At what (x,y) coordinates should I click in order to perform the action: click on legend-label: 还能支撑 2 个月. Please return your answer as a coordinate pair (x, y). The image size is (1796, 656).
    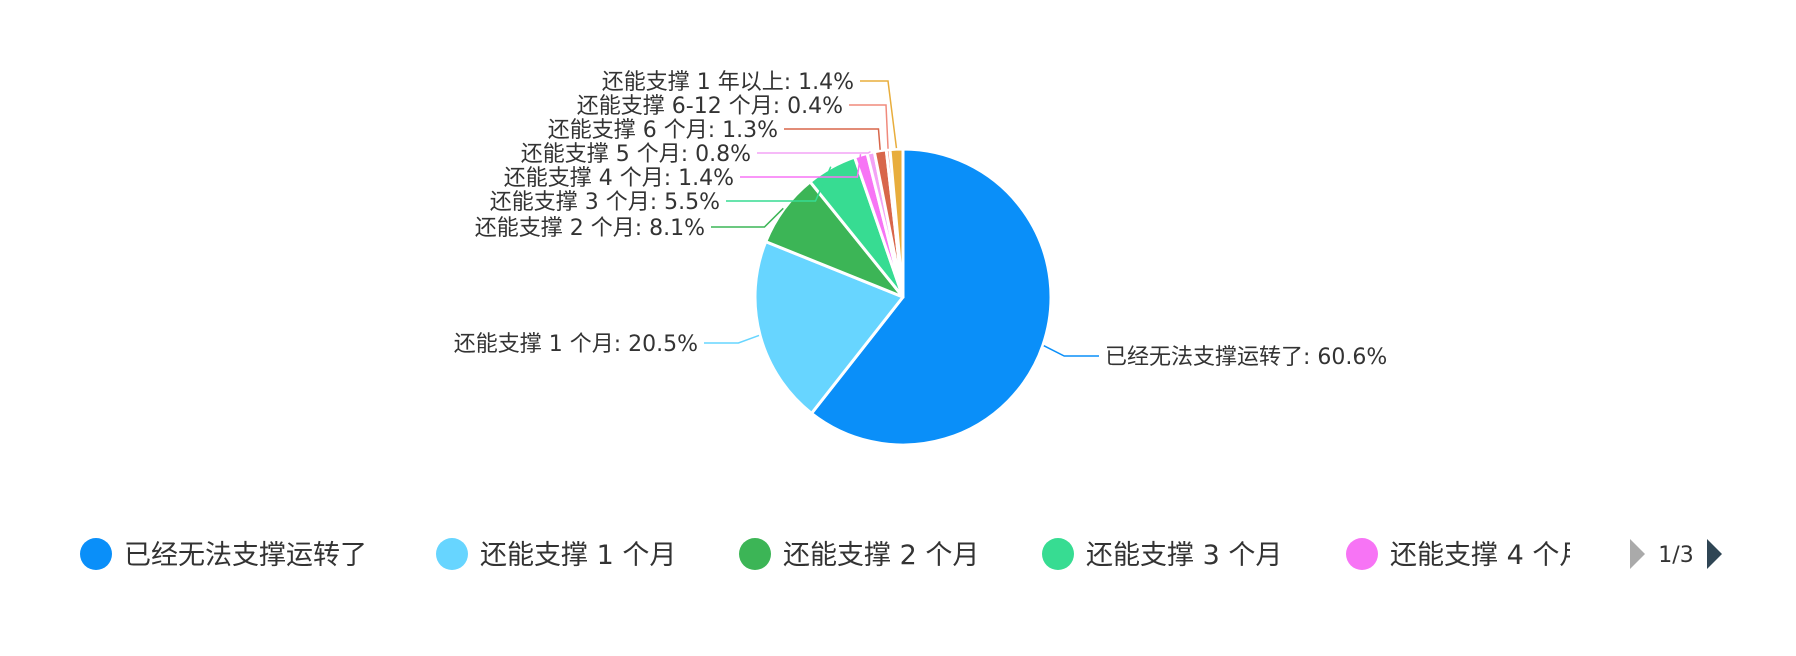
    Looking at the image, I should click on (881, 555).